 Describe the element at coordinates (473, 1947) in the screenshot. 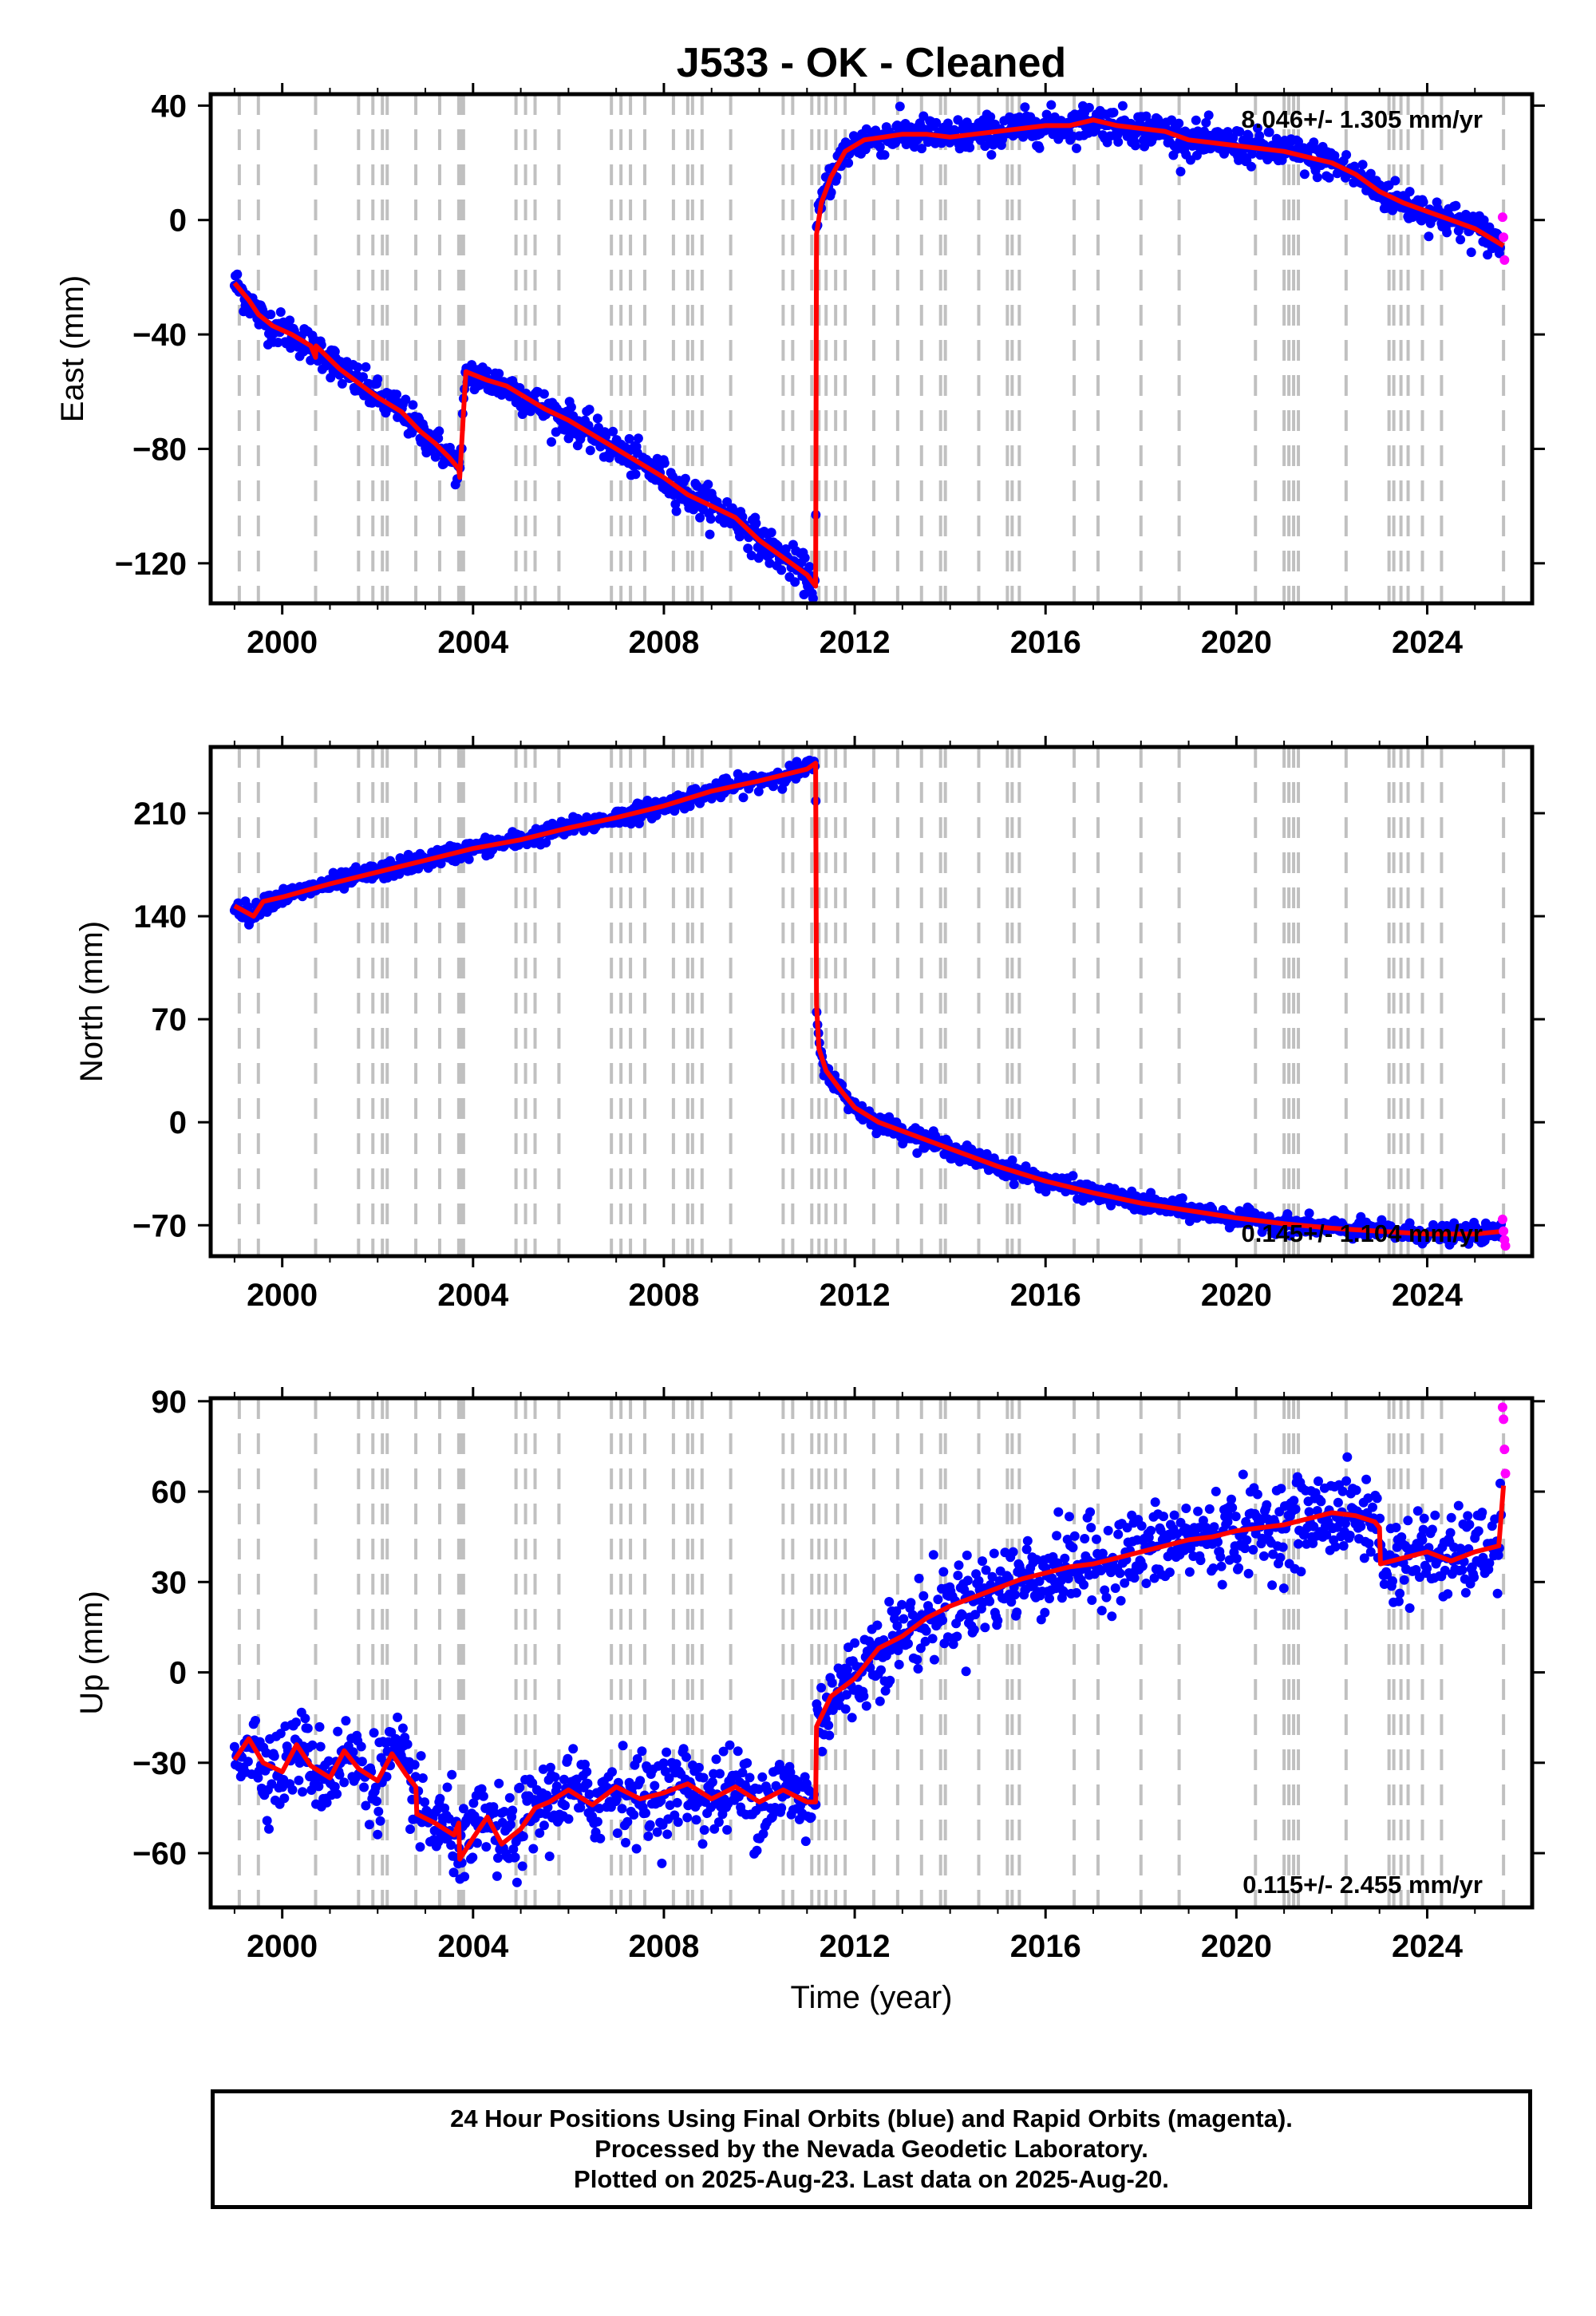

I see `x-tick-label: 2004` at that location.